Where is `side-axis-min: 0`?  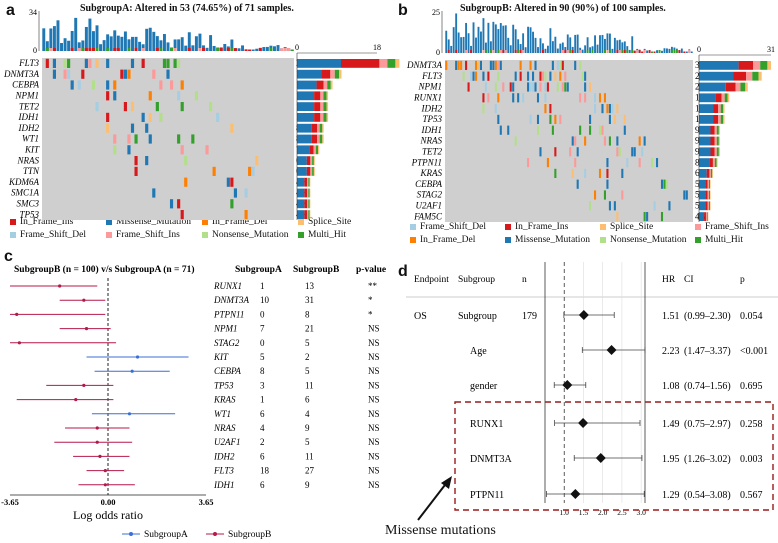
side-axis-min: 0 is located at coordinates (297, 47).